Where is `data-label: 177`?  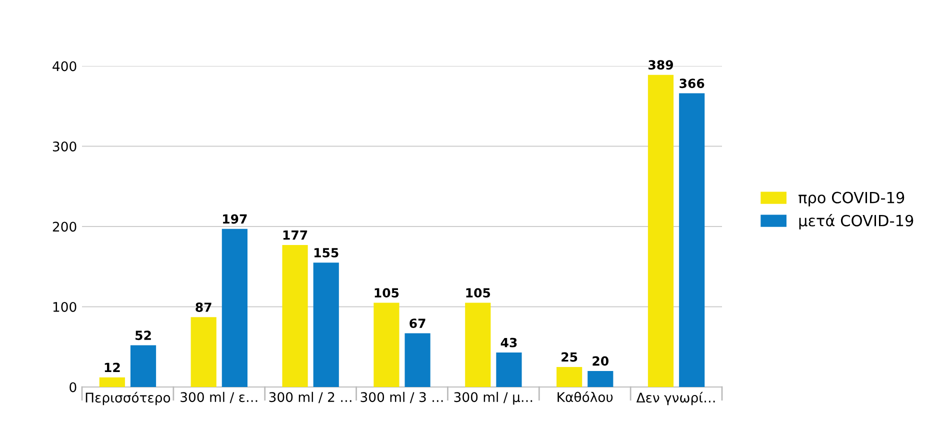 data-label: 177 is located at coordinates (295, 235).